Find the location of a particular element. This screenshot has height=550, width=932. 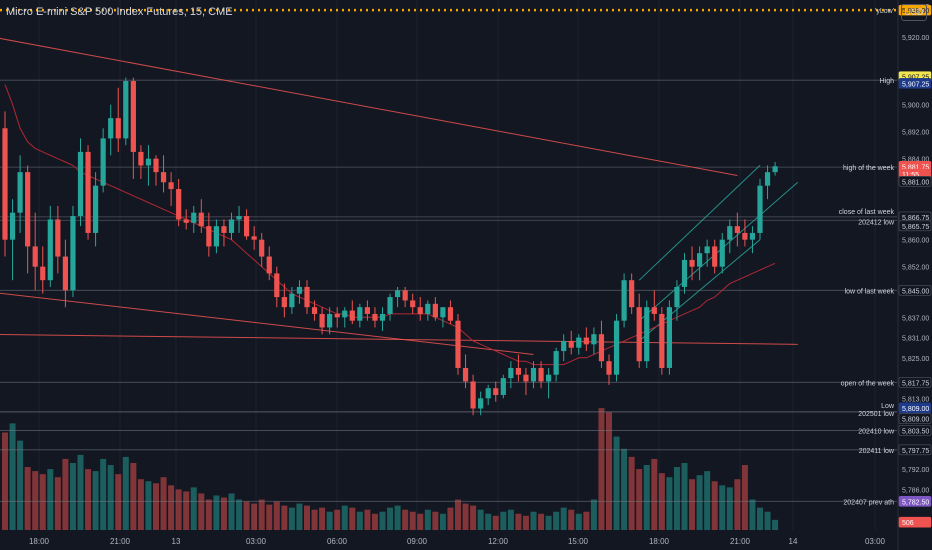

price-tick-label: 5,813.00 is located at coordinates (915, 399).